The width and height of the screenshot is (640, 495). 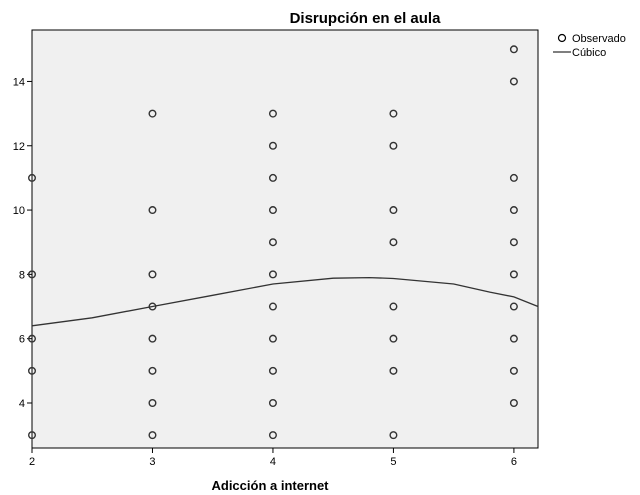 I want to click on data-point-x6-y5, so click(x=513, y=370).